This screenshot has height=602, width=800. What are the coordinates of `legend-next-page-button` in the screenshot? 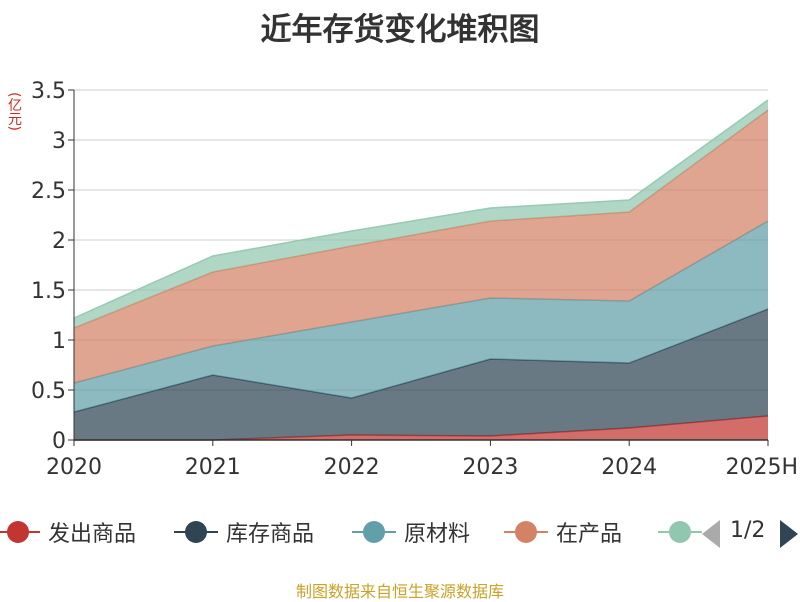 It's located at (789, 534).